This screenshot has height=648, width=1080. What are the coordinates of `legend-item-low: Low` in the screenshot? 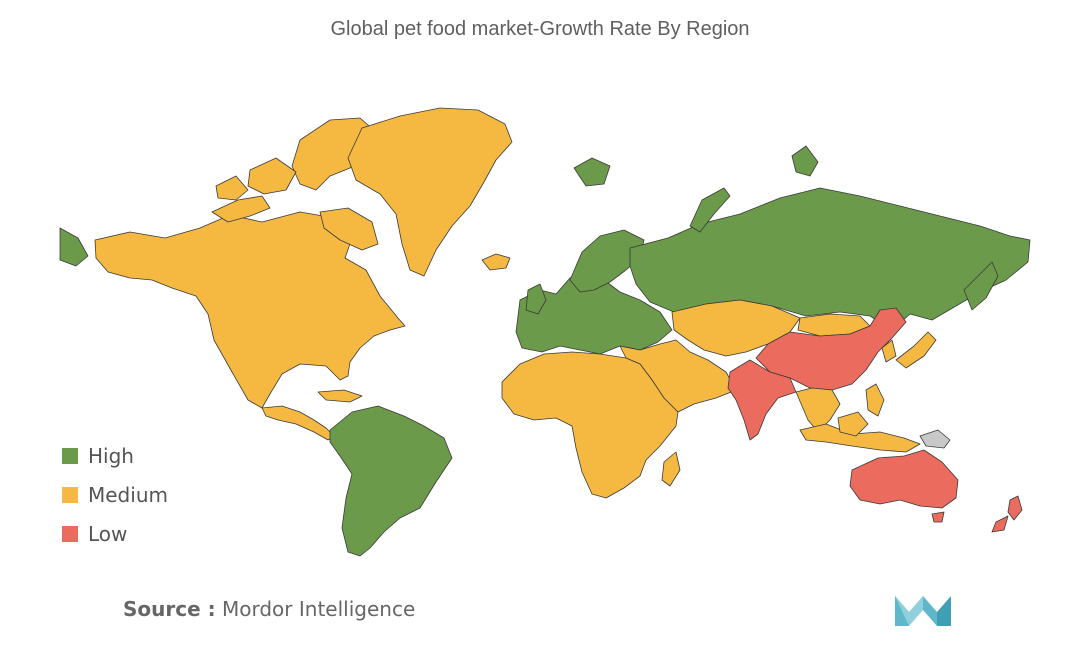 It's located at (115, 533).